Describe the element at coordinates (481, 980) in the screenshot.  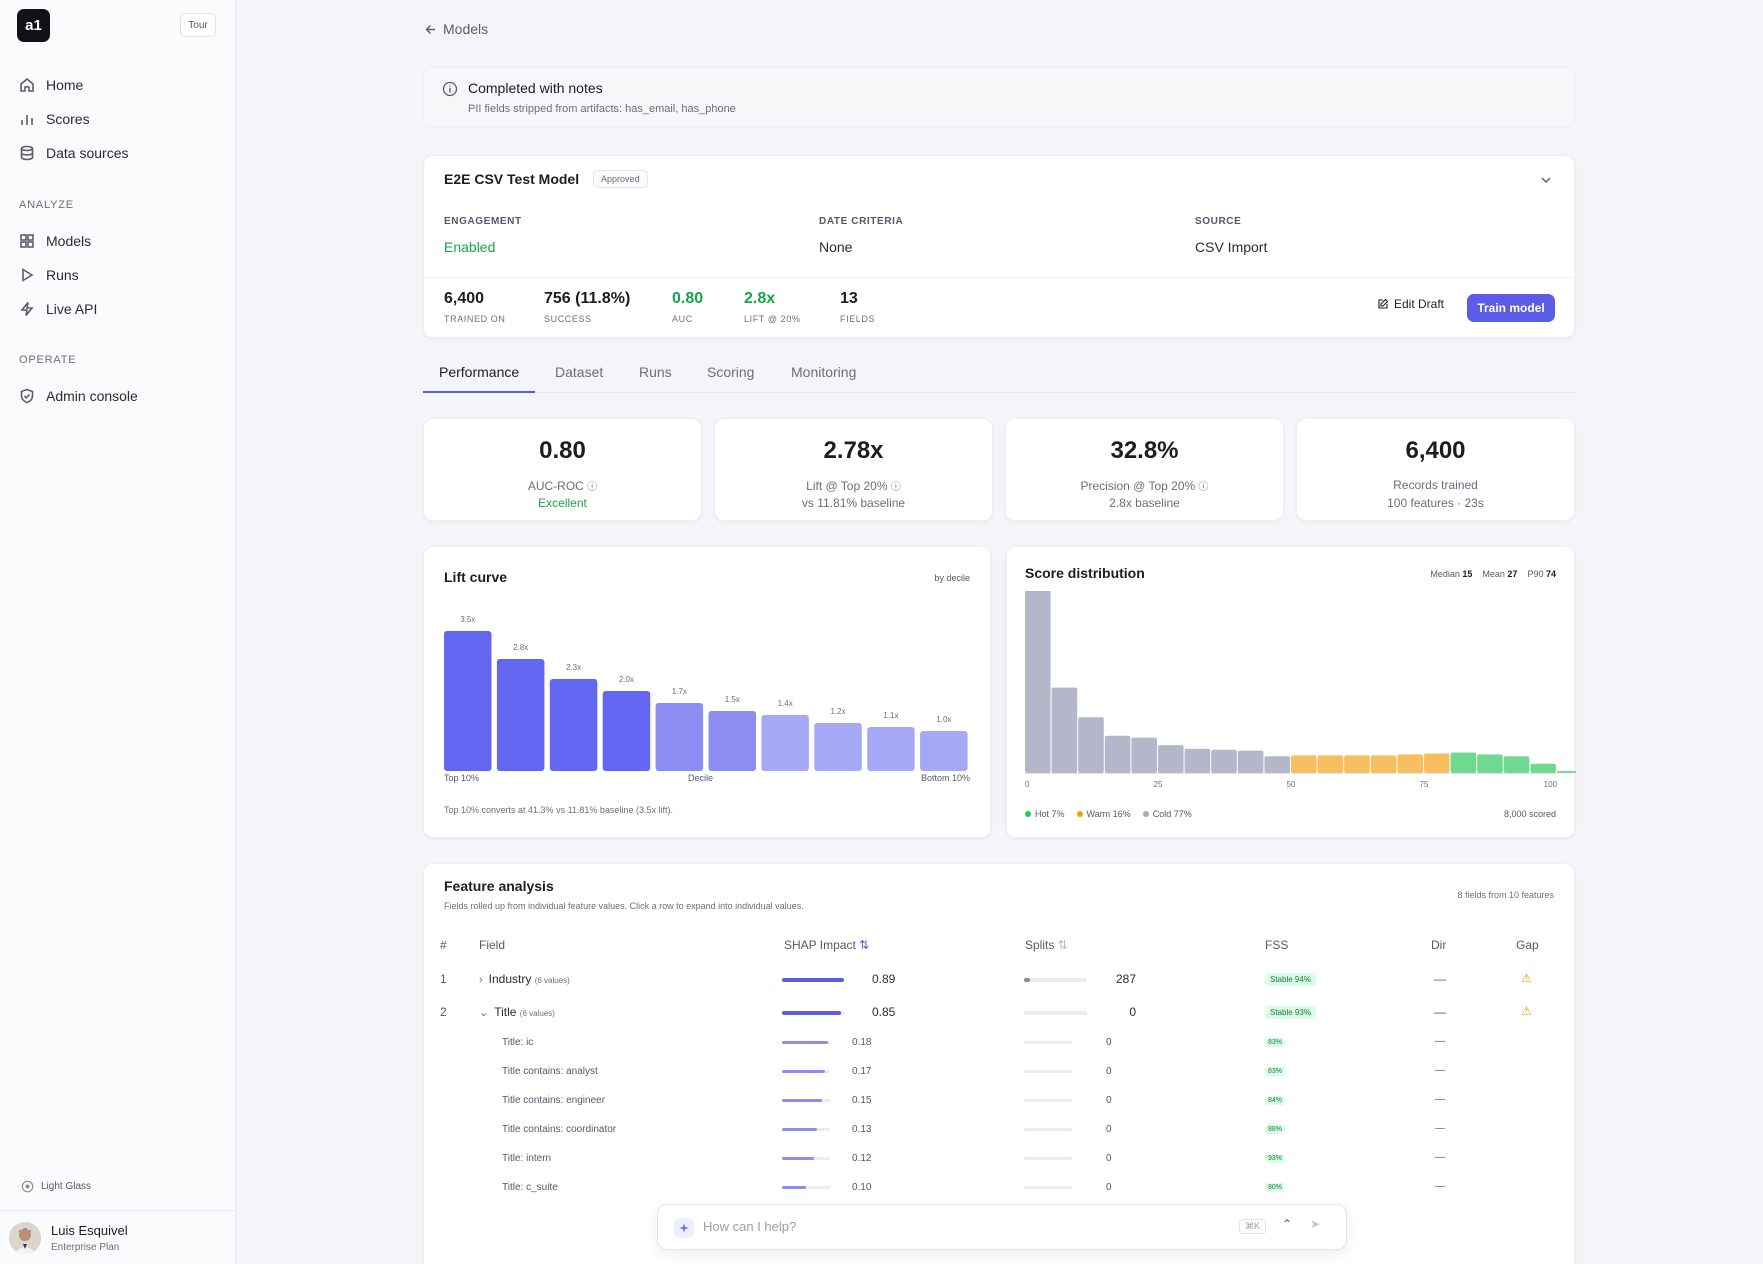
I see `chevron-right-icon: ›` at that location.